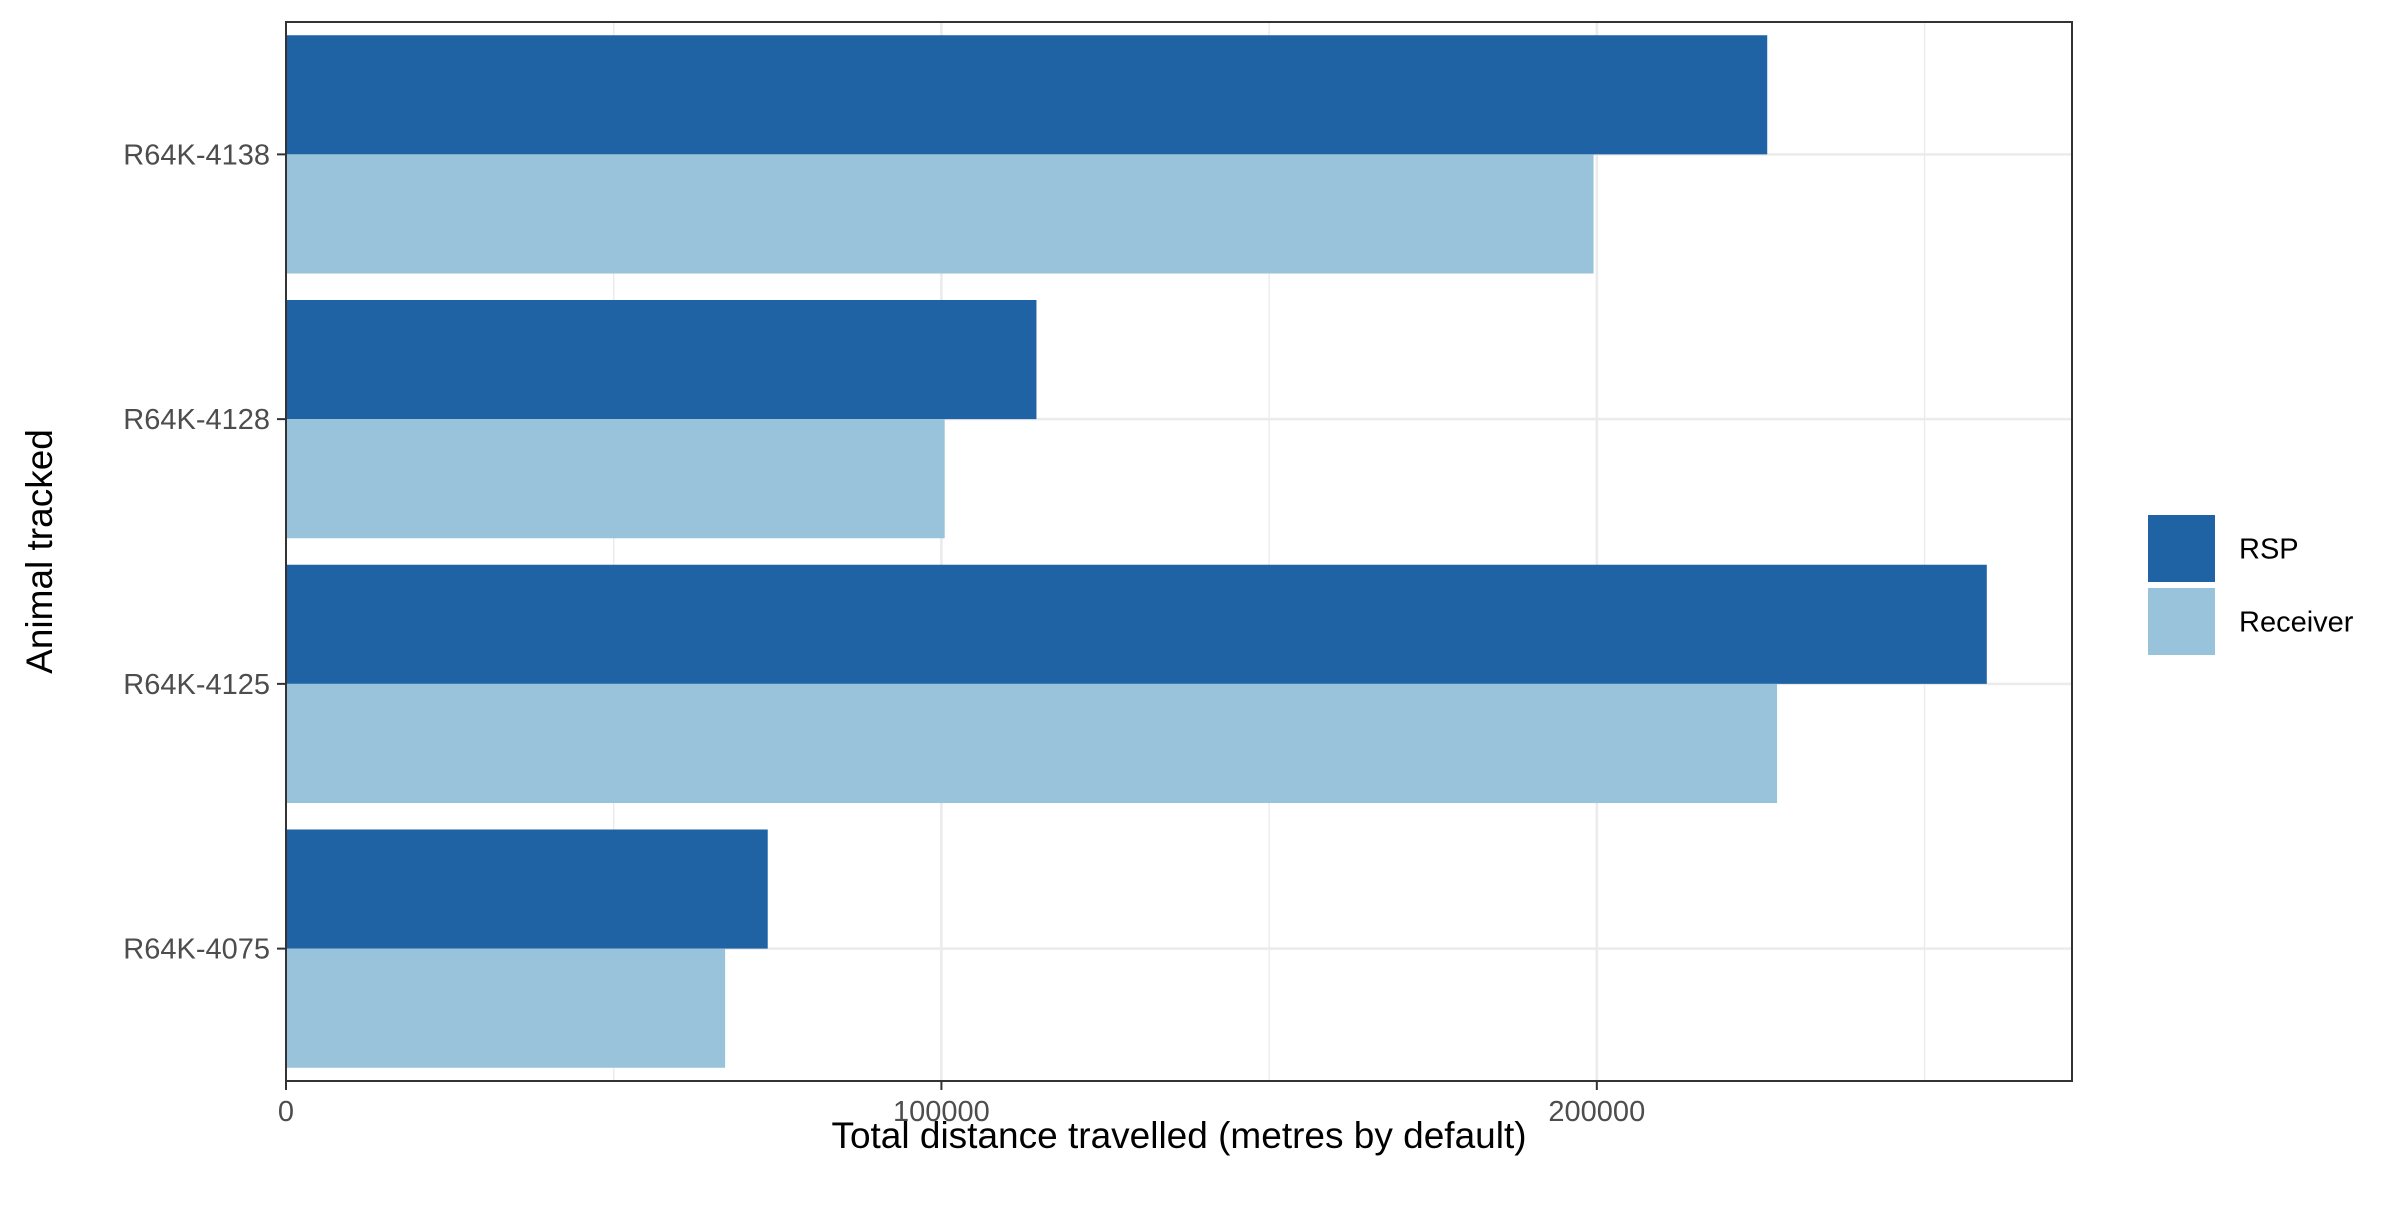  What do you see at coordinates (196, 950) in the screenshot?
I see `y-tick-label: R64K-4075` at bounding box center [196, 950].